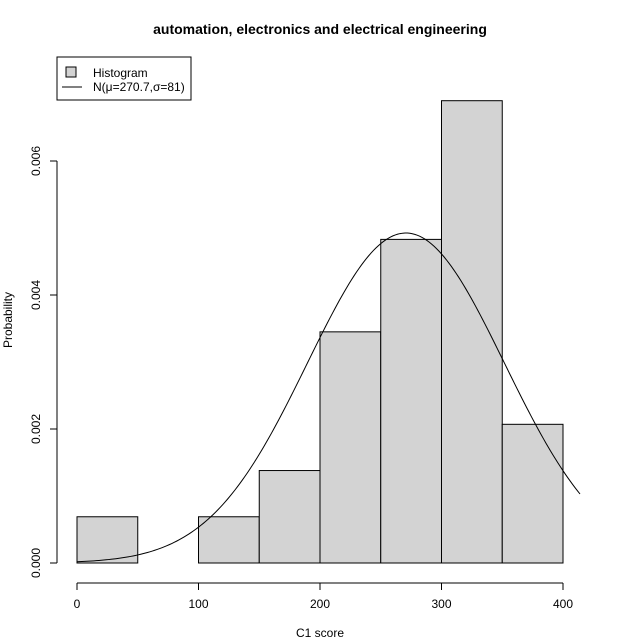 This screenshot has width=640, height=640. Describe the element at coordinates (43, 362) in the screenshot. I see `y-axis: 0.000 0.002 0.004 0.006` at that location.